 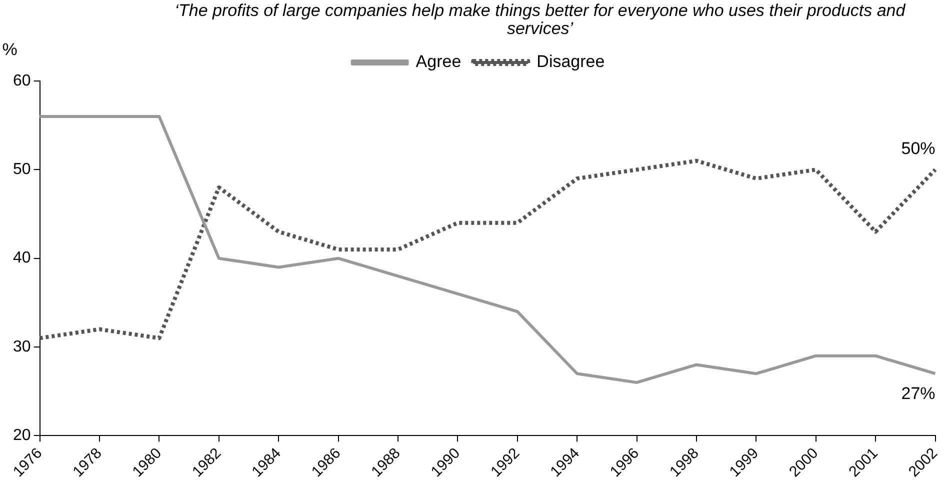 I want to click on annotation: 50%, so click(x=918, y=148).